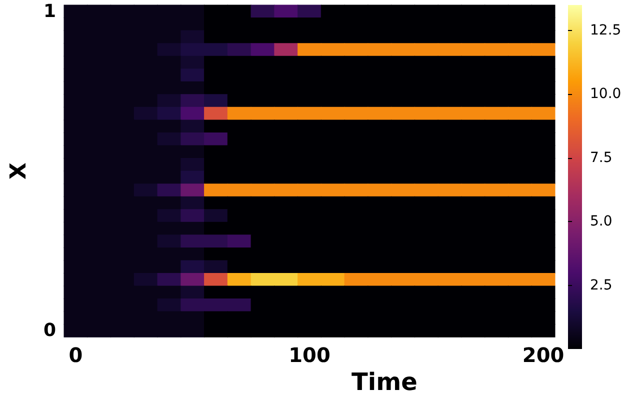  What do you see at coordinates (606, 30) in the screenshot?
I see `color-bar-label: 12.5` at bounding box center [606, 30].